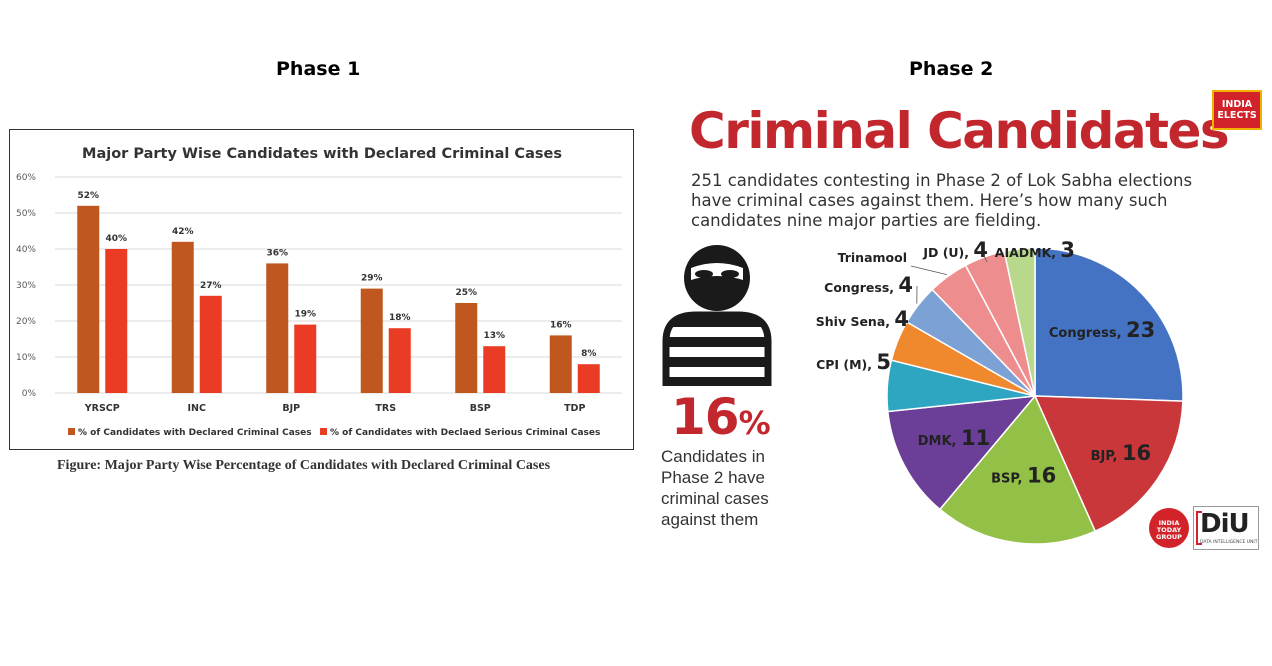  Describe the element at coordinates (183, 232) in the screenshot. I see `data-label: 42%` at that location.